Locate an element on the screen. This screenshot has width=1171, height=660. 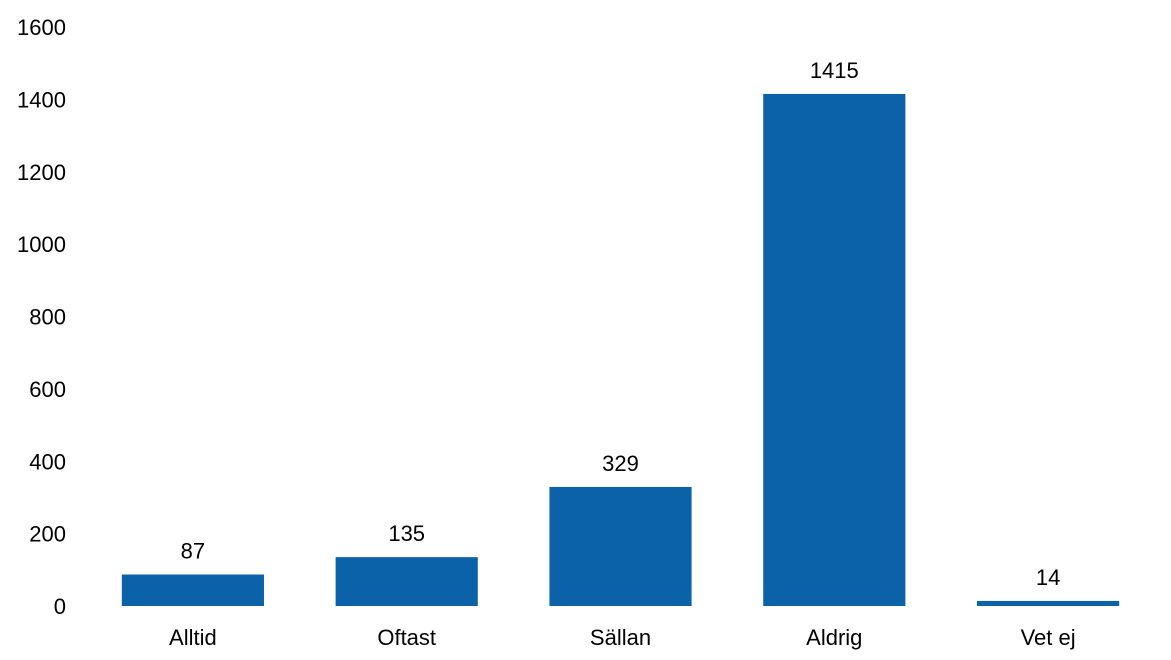
y-tick-label: 800 is located at coordinates (47, 317).